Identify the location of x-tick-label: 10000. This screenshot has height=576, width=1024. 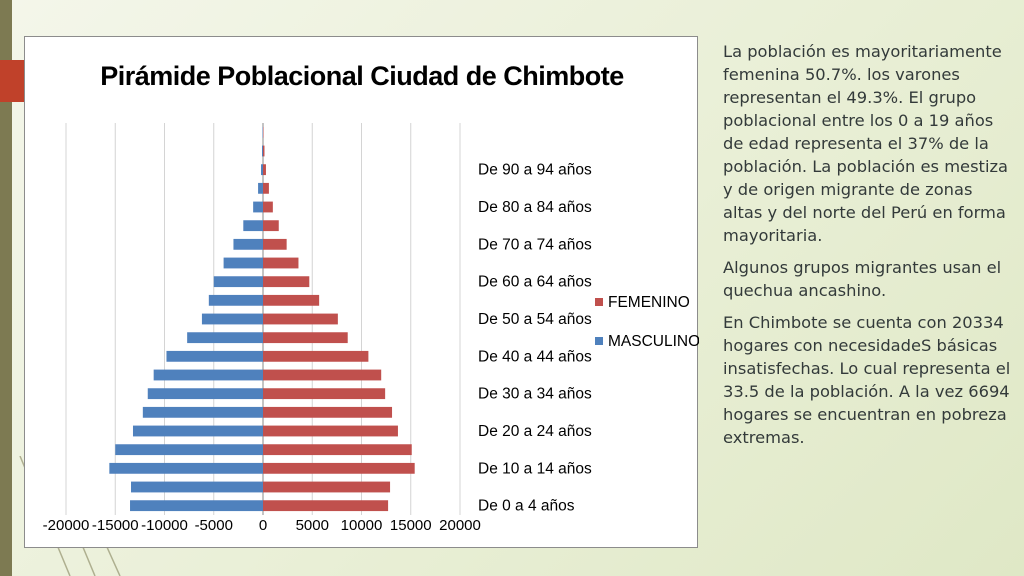
(362, 525).